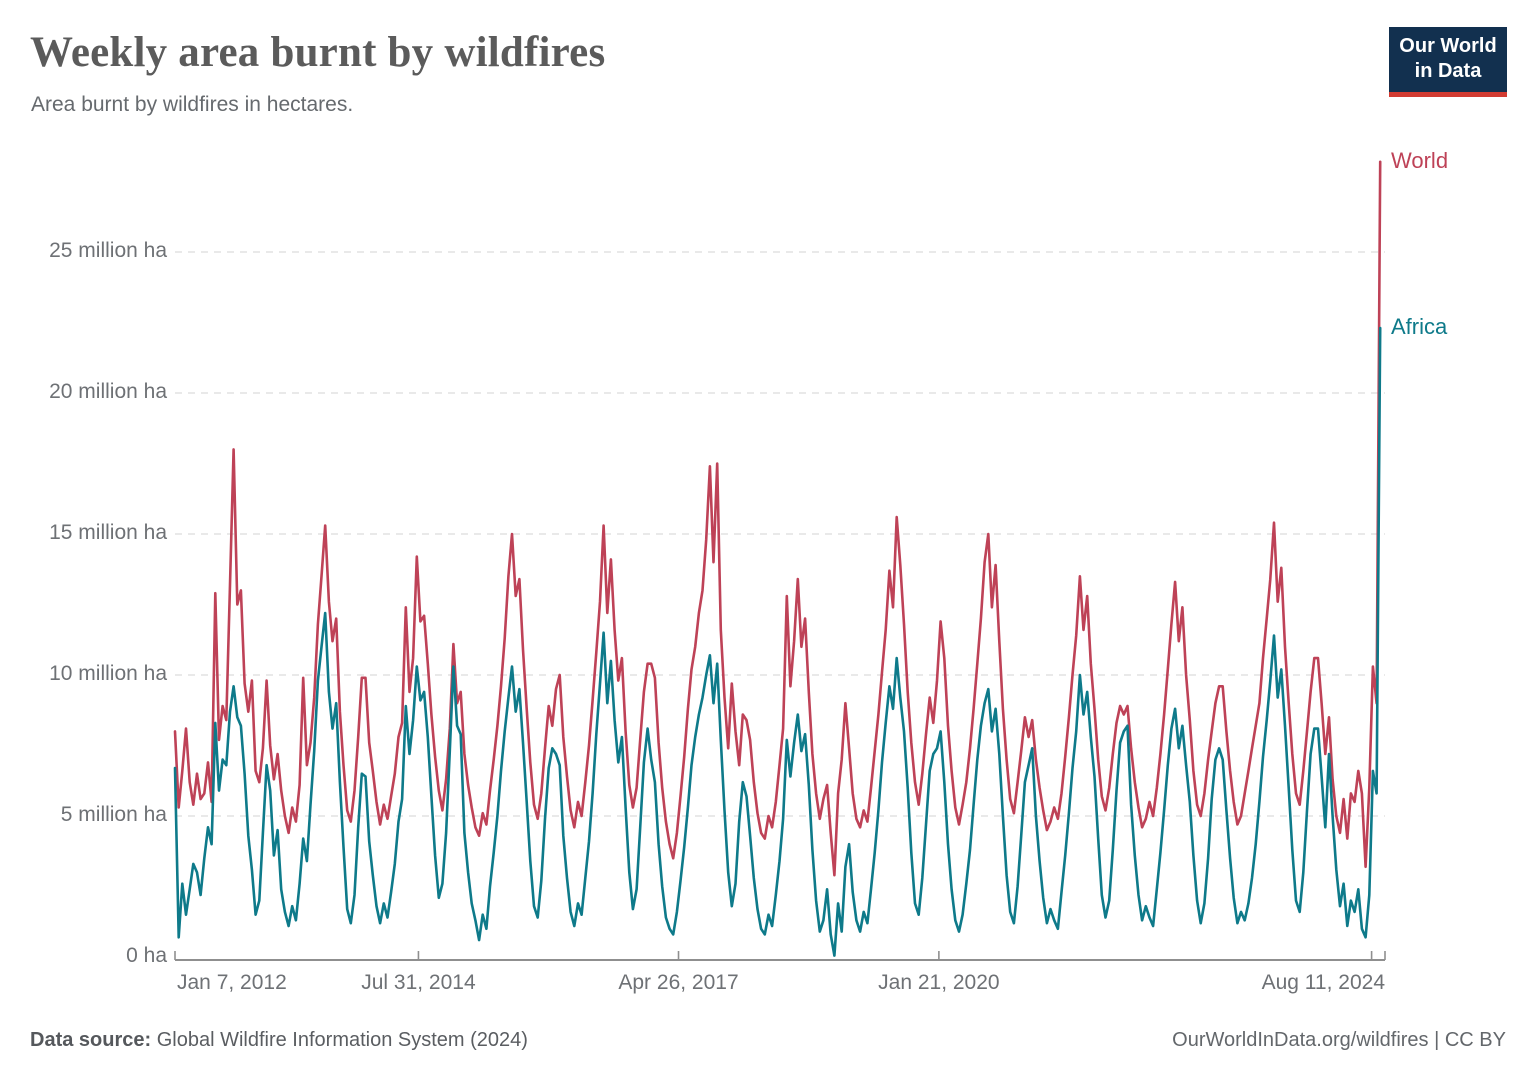  I want to click on y-tick-label: 5 million ha, so click(113, 814).